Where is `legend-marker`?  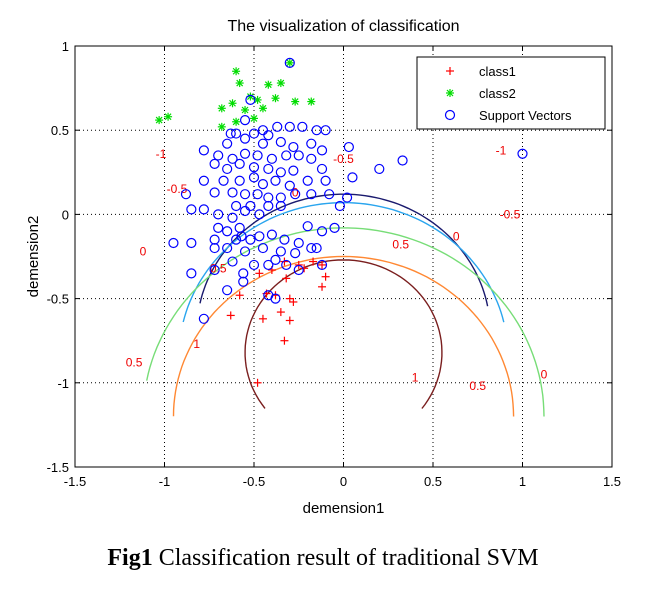 legend-marker is located at coordinates (450, 93).